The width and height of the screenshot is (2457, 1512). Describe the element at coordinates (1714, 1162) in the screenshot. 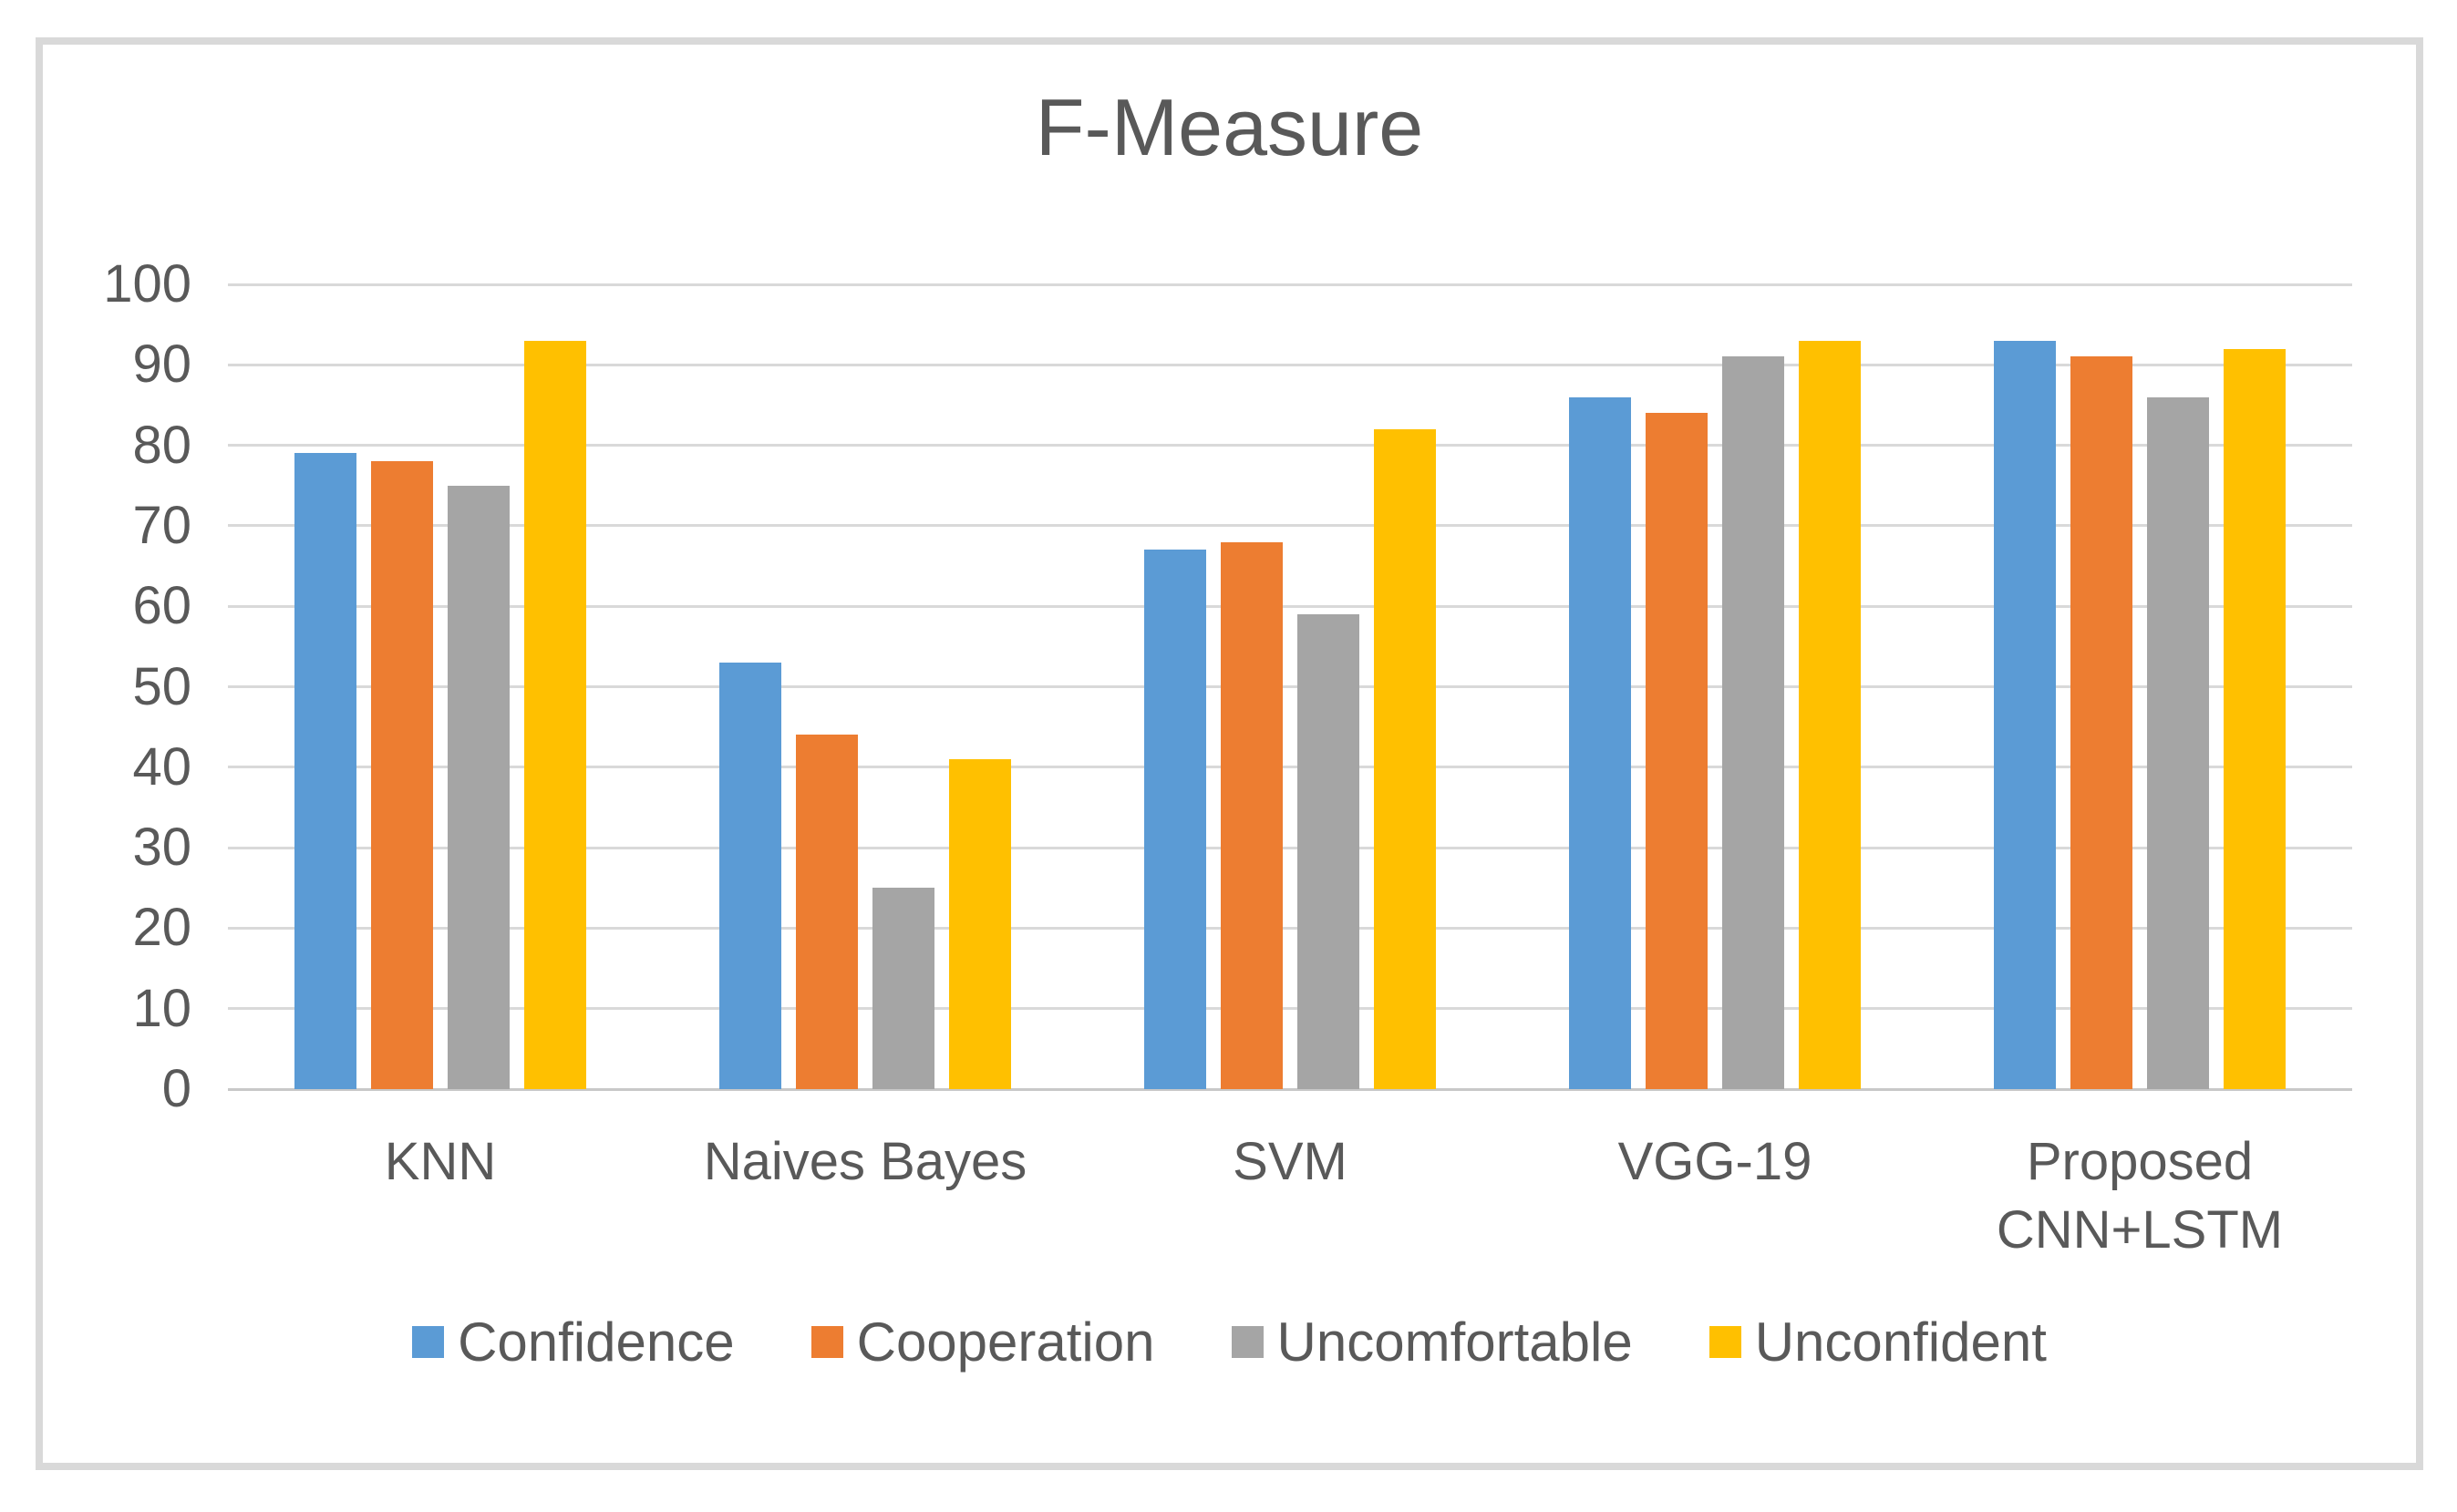

I see `x-category-label: VGG-19` at that location.